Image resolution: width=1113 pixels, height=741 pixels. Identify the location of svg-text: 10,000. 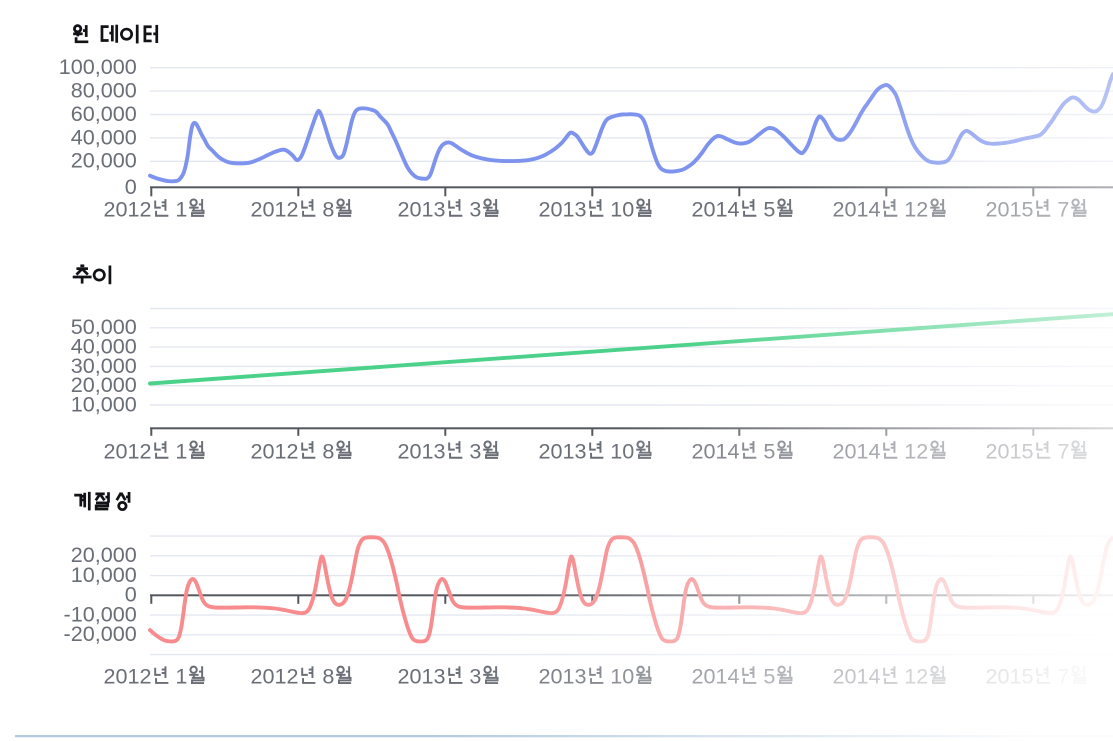
(104, 403).